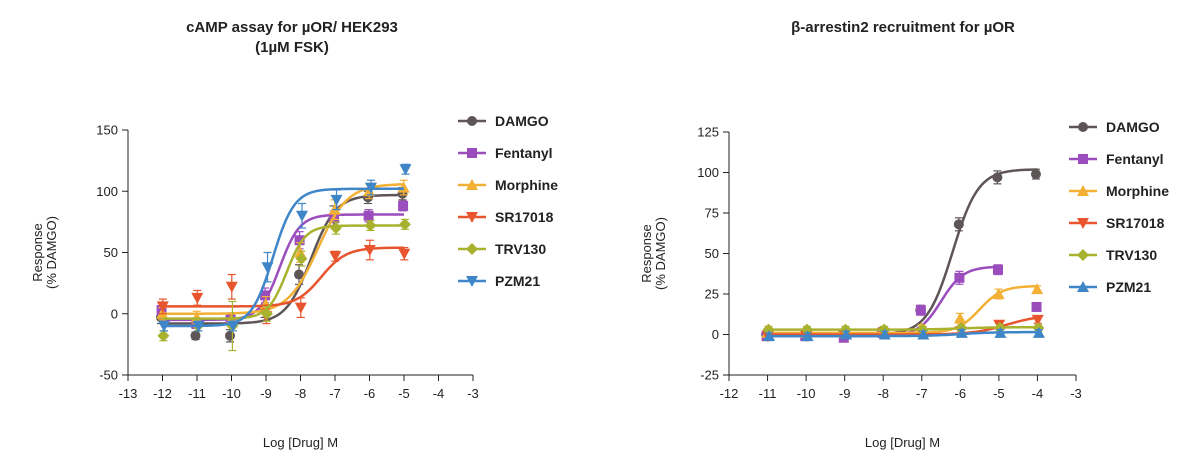 Image resolution: width=1189 pixels, height=454 pixels. I want to click on legend-item-pzm21: PZM21, so click(499, 281).